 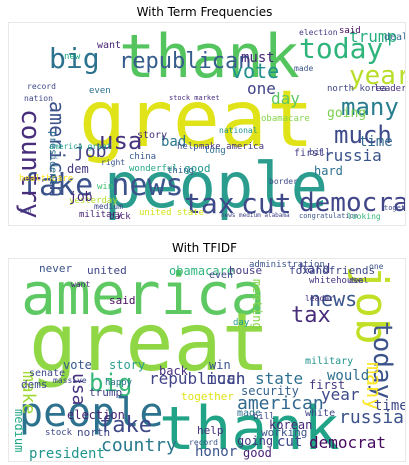 I want to click on cloud-word: working, so click(x=284, y=432).